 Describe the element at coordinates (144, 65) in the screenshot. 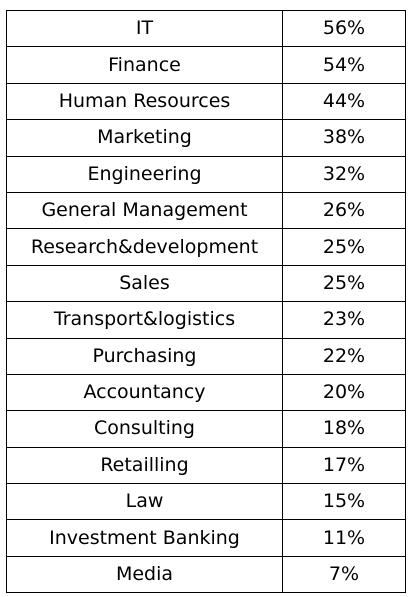

I see `sector-name-cell: Finance` at that location.